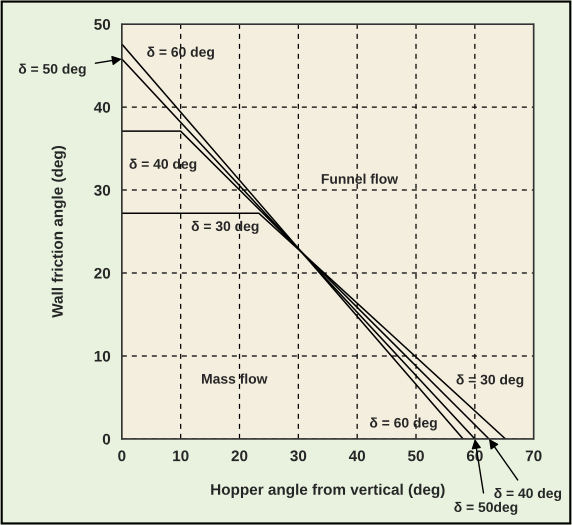 The image size is (572, 525). Describe the element at coordinates (102, 24) in the screenshot. I see `y-tick-label: 50` at that location.